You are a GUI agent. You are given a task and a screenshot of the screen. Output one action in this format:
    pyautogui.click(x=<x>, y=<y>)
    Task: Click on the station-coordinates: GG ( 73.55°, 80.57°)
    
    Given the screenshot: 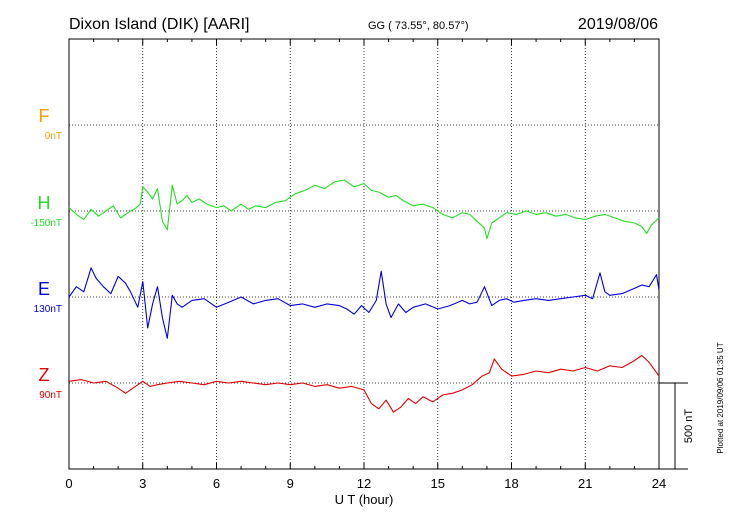 What is the action you would take?
    pyautogui.click(x=418, y=26)
    